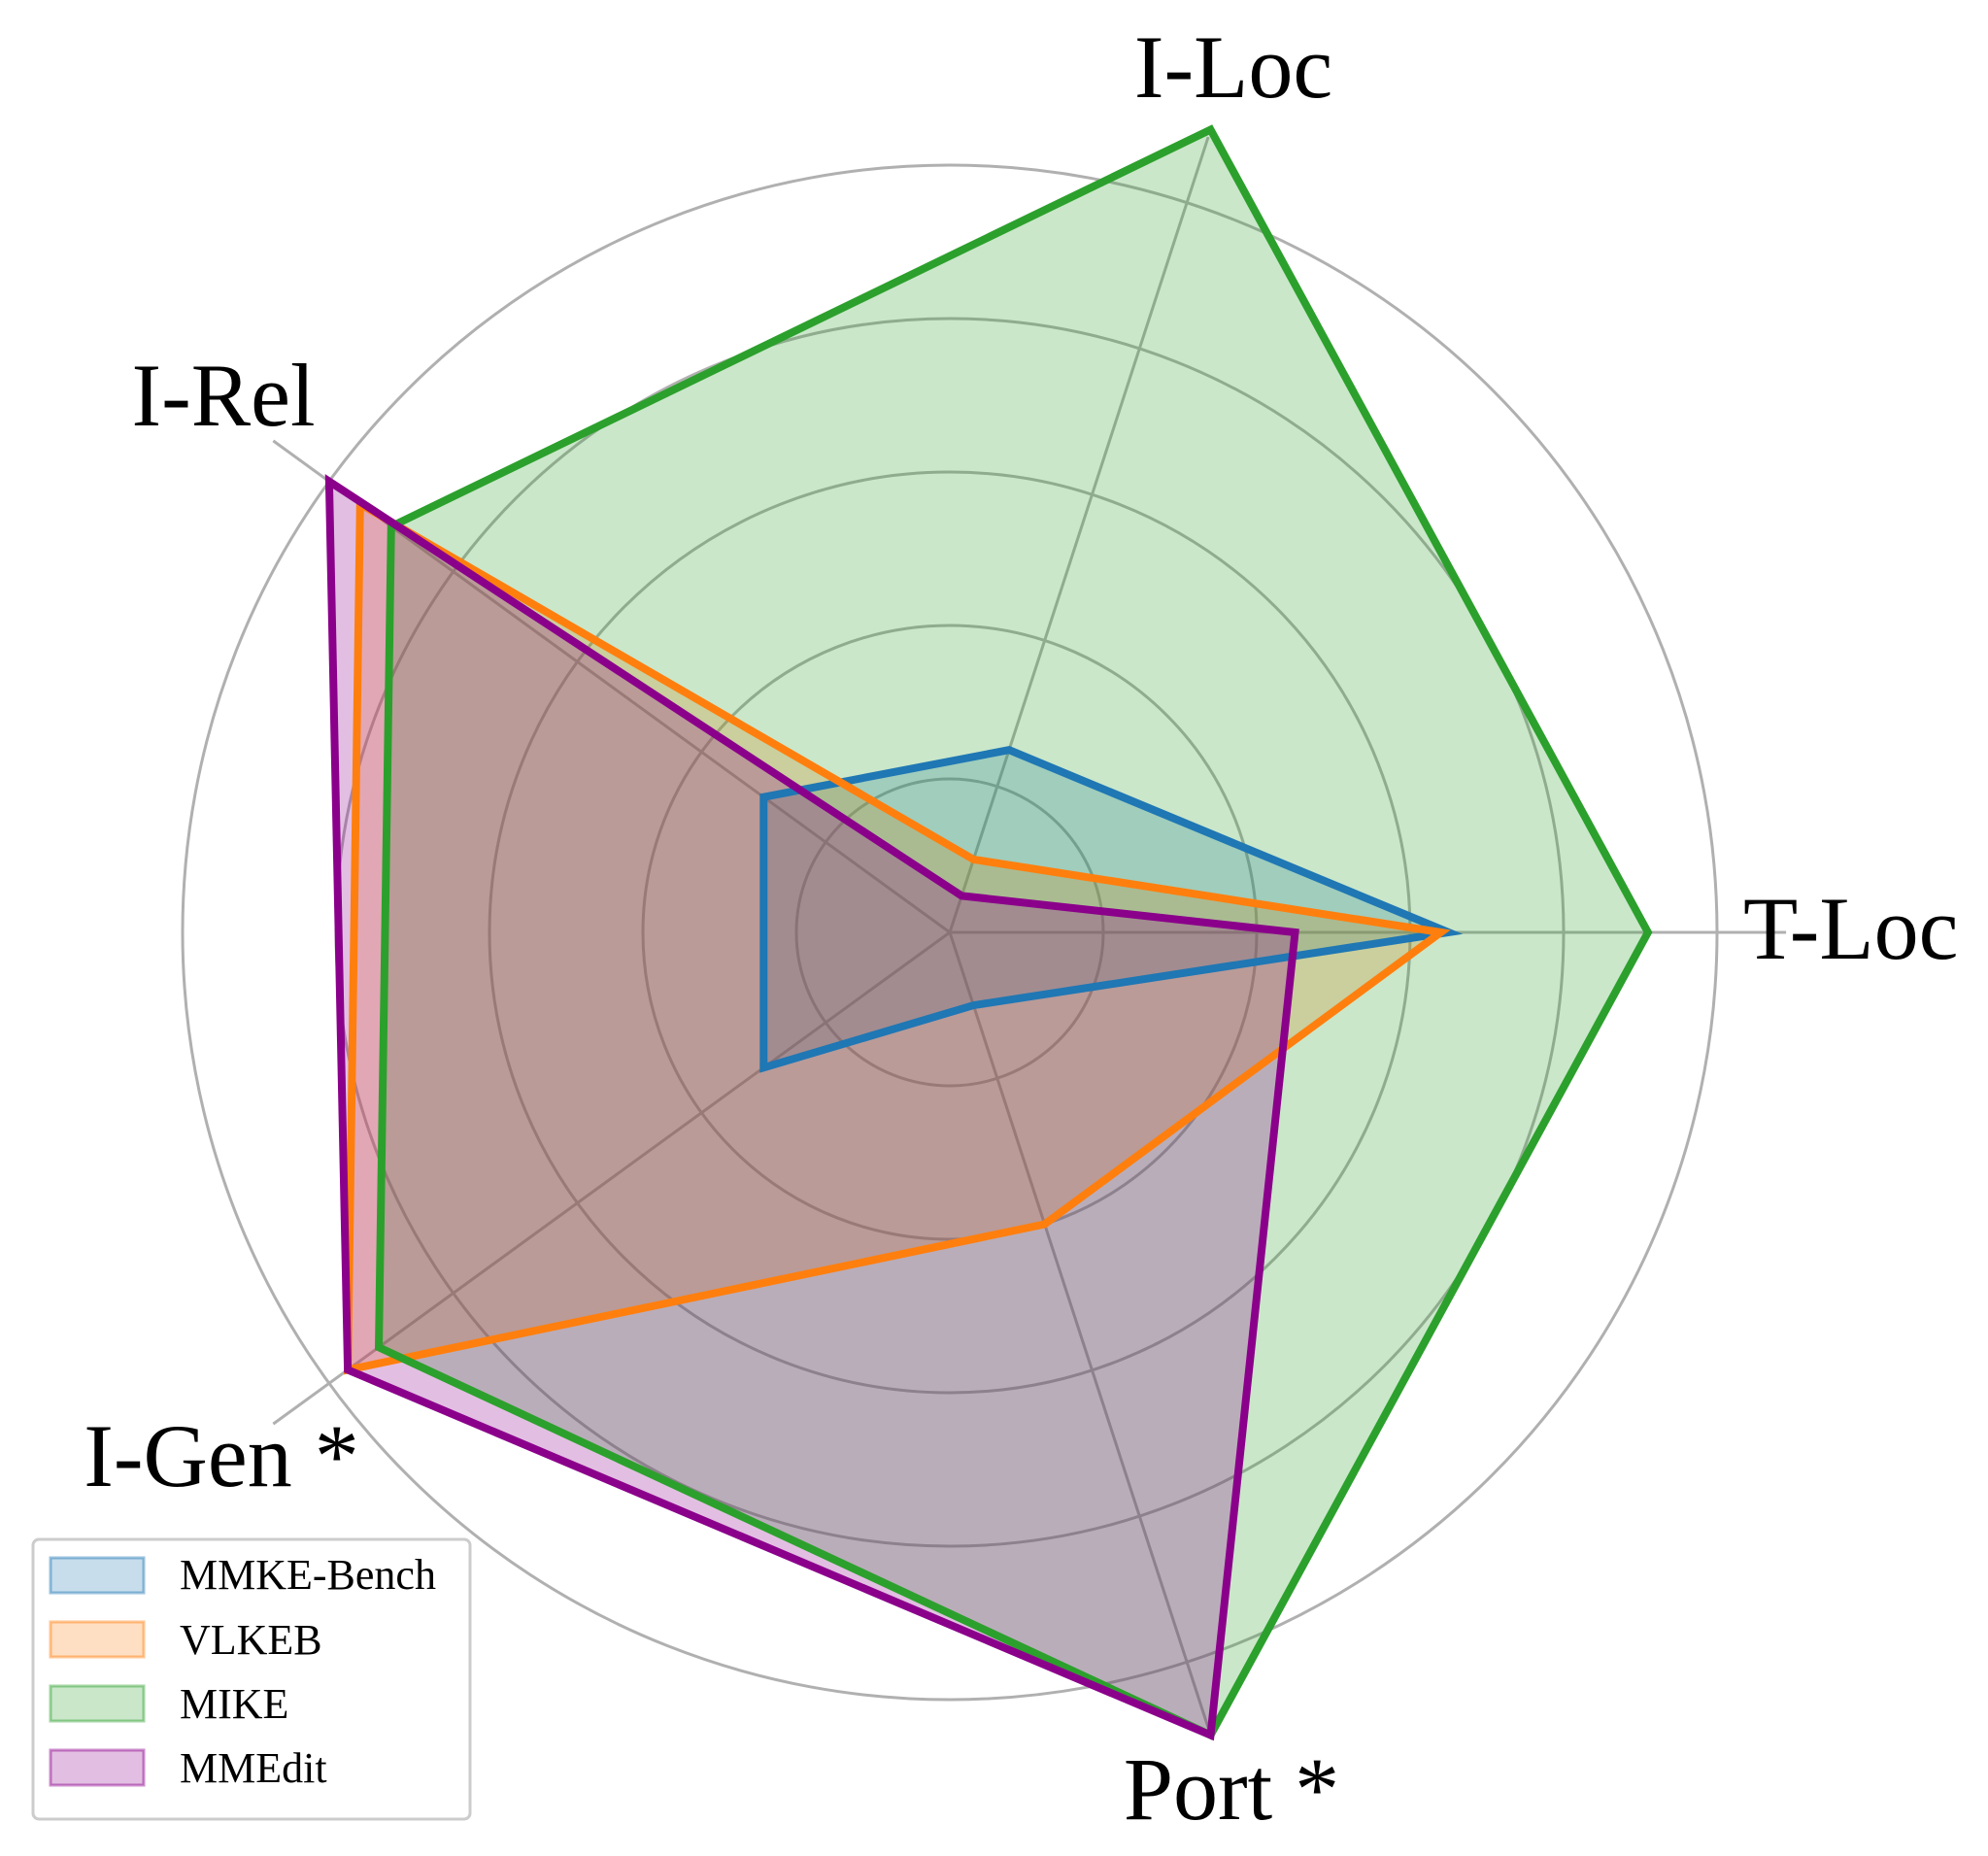  I want to click on legend-entry: MMEdit, so click(188, 1768).